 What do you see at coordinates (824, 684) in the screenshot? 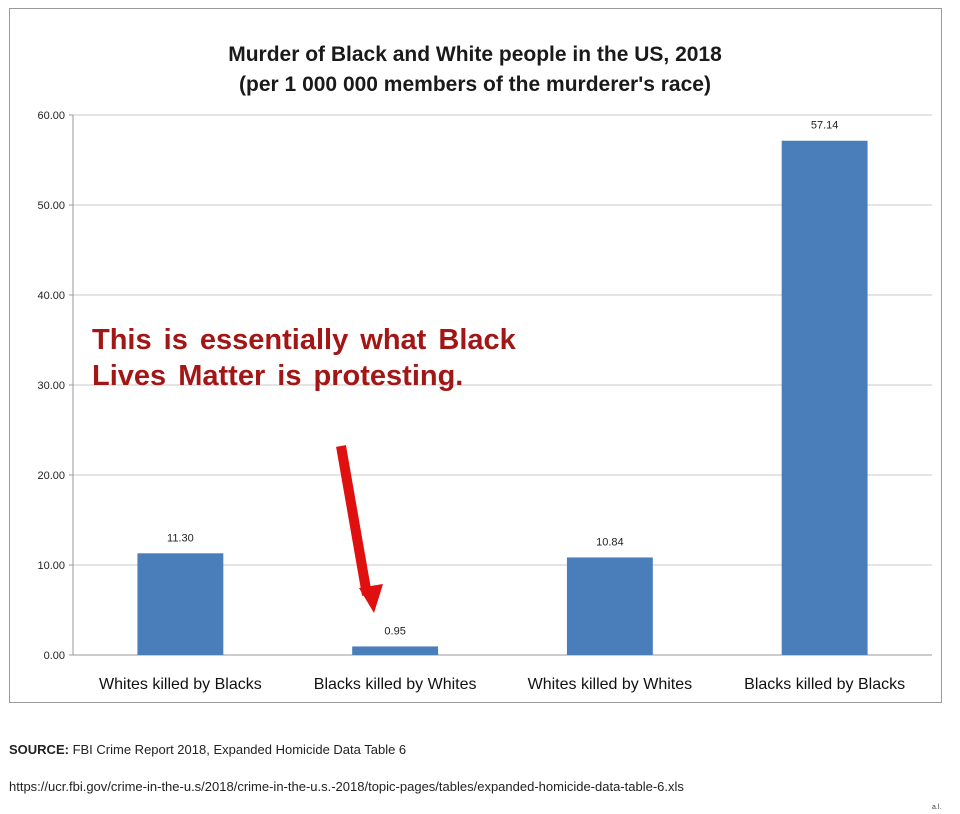
I see `x-tick-label: Blacks killed by Blacks` at bounding box center [824, 684].